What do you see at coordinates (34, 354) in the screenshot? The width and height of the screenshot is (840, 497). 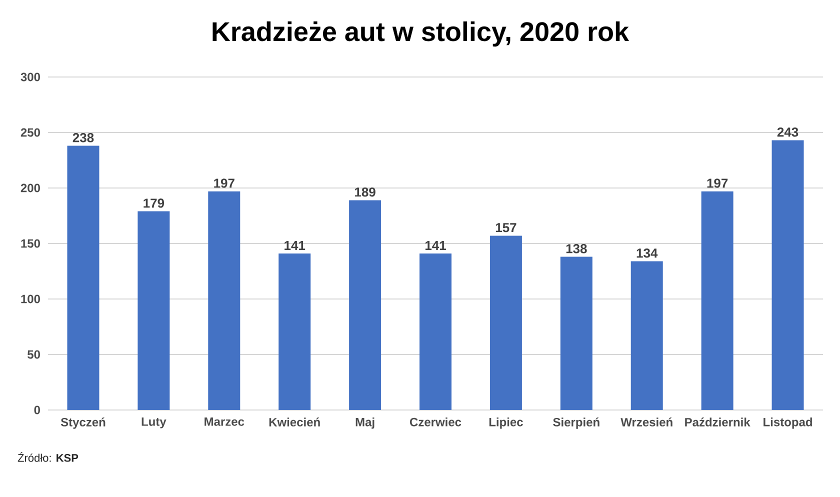 I see `y-tick-label: 50` at bounding box center [34, 354].